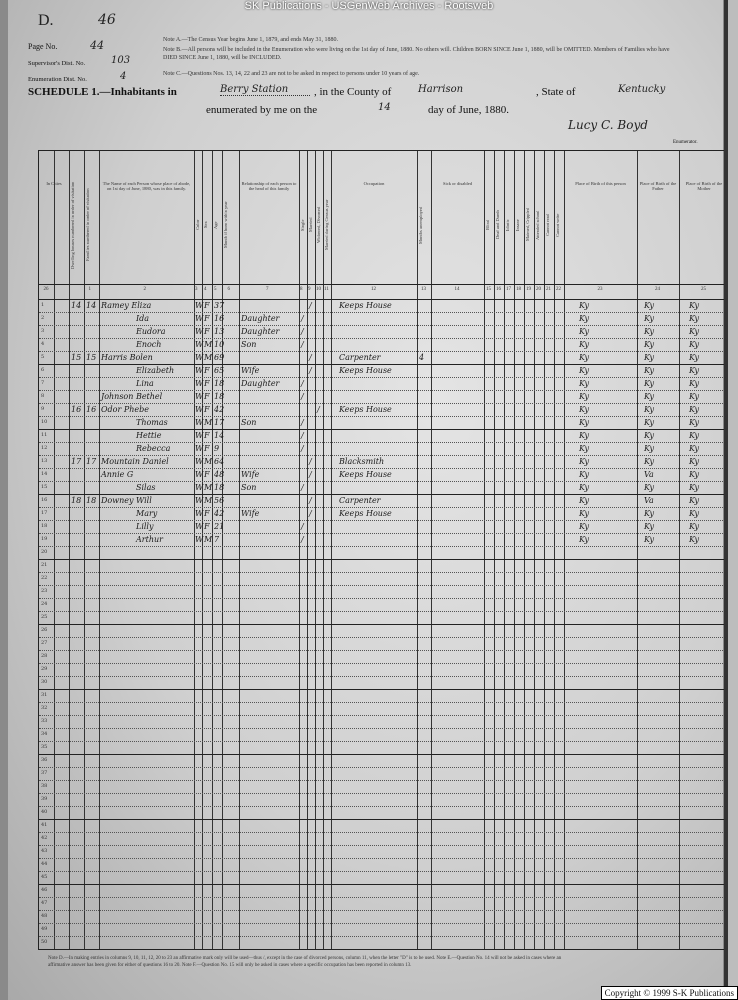  I want to click on cell-name: Downey Will, so click(126, 500).